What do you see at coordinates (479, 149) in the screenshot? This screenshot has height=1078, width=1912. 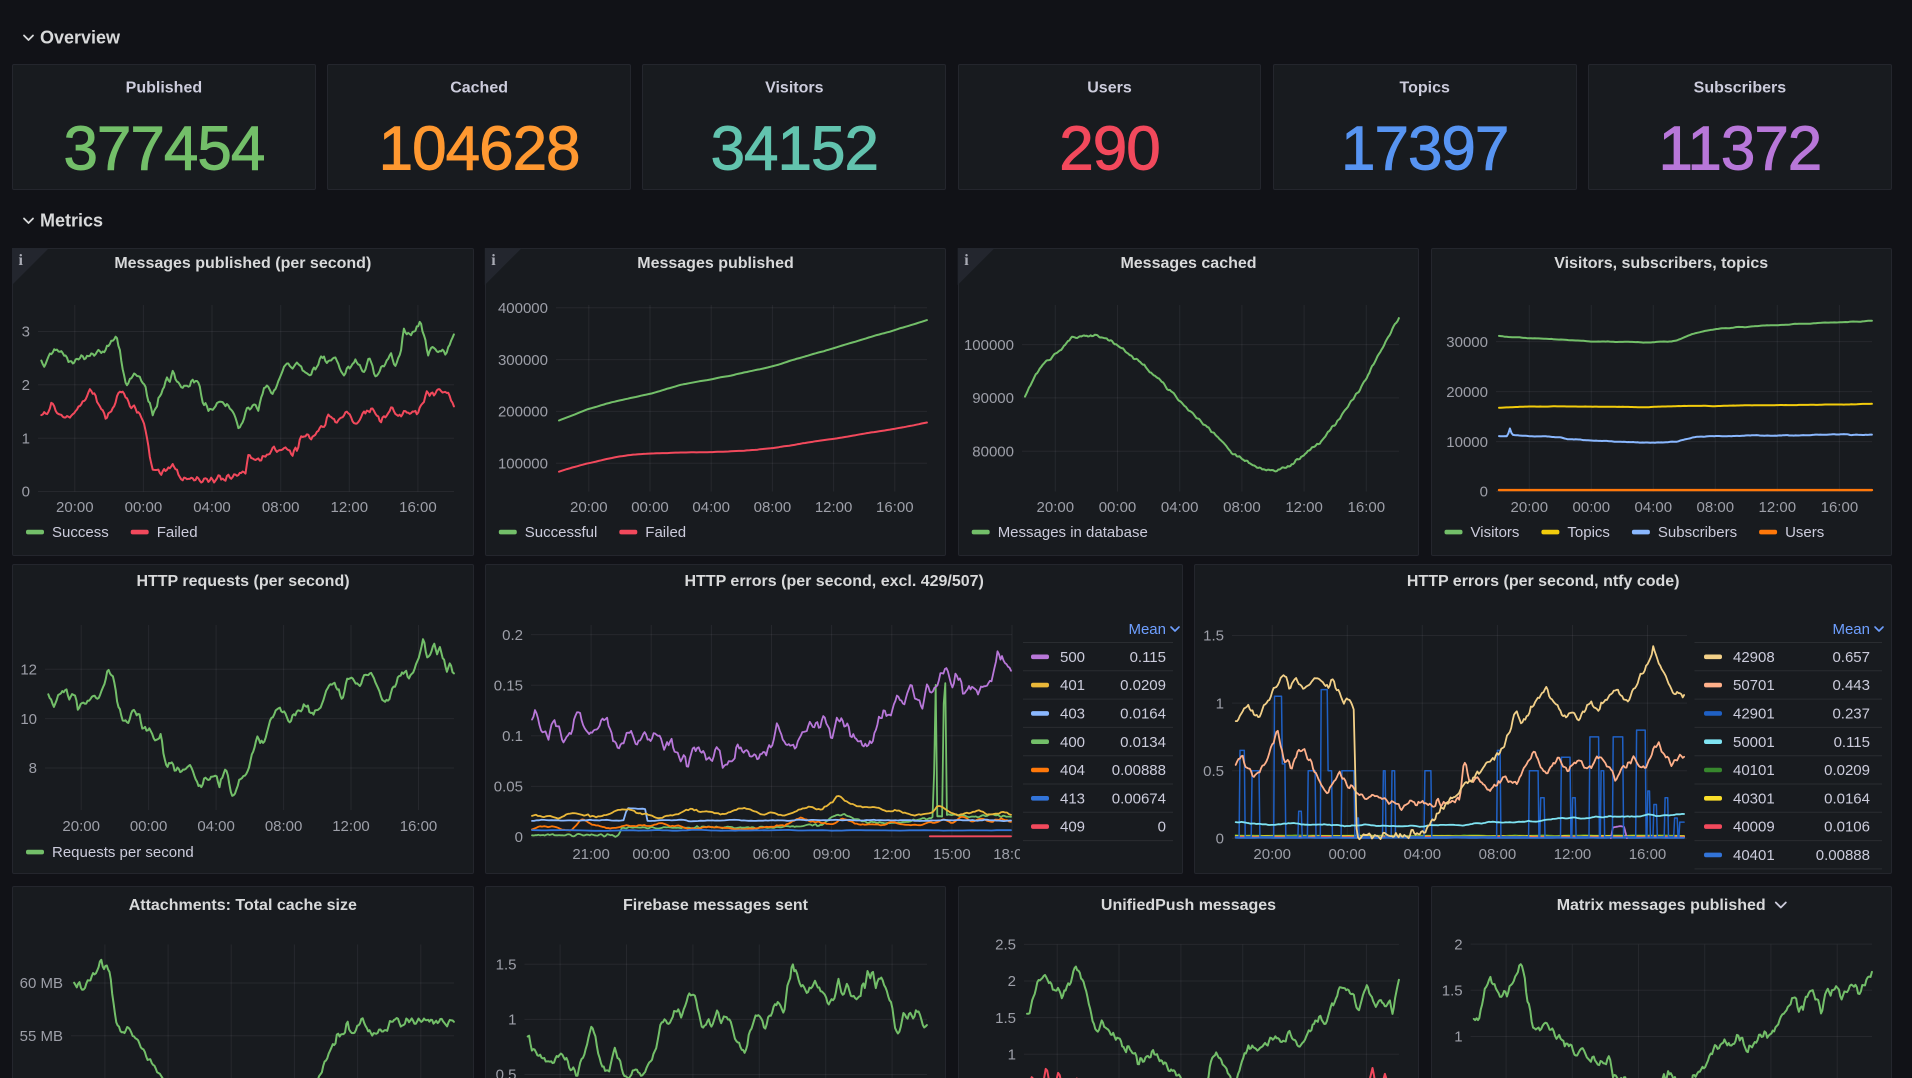 I see `svg-text: 104628` at bounding box center [479, 149].